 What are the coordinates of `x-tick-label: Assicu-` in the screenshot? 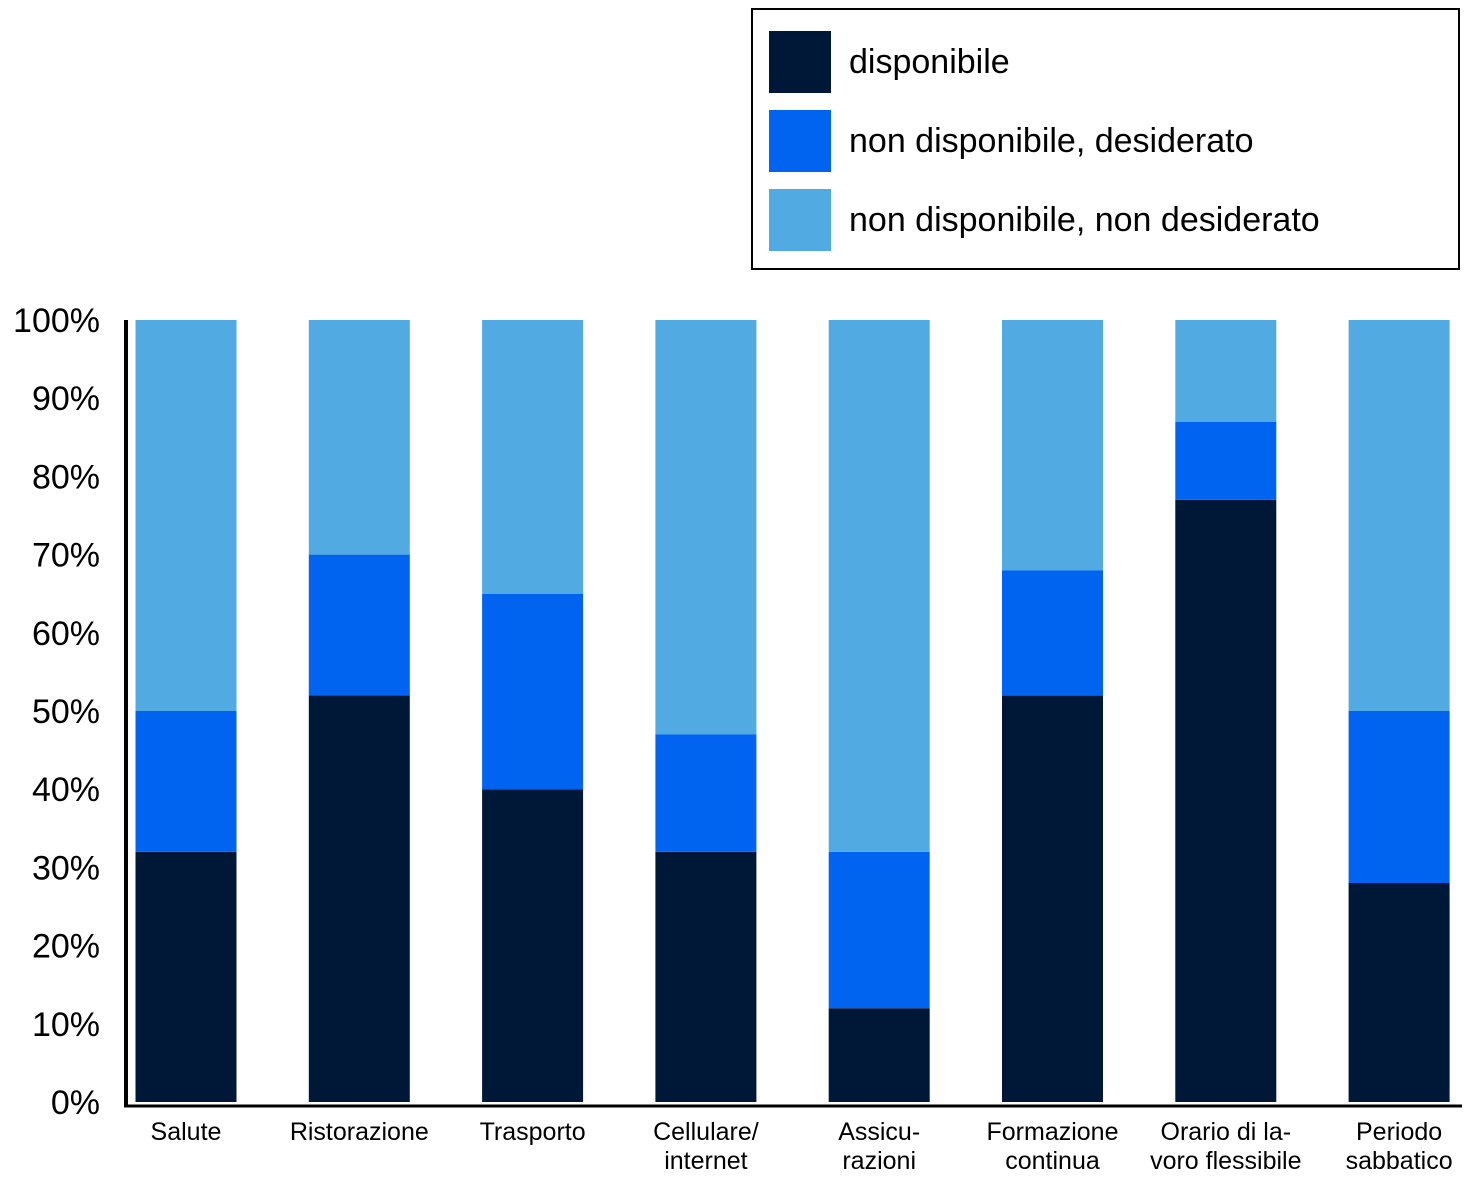 It's located at (879, 1132).